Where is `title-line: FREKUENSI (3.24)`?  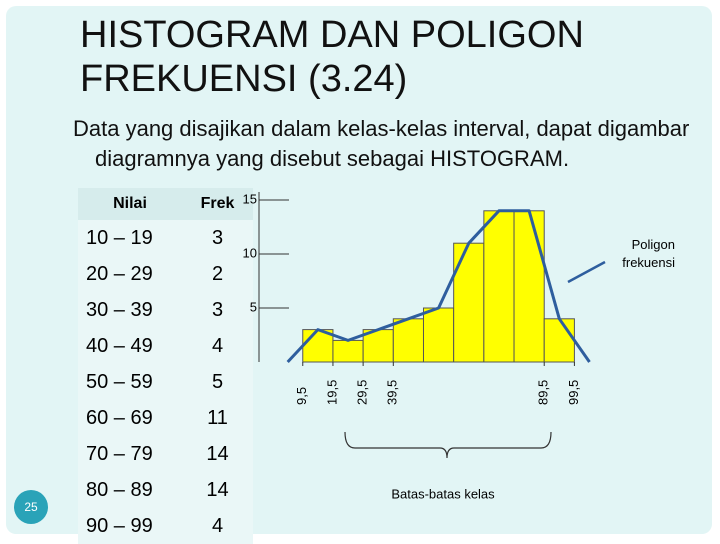 title-line: FREKUENSI (3.24) is located at coordinates (244, 79).